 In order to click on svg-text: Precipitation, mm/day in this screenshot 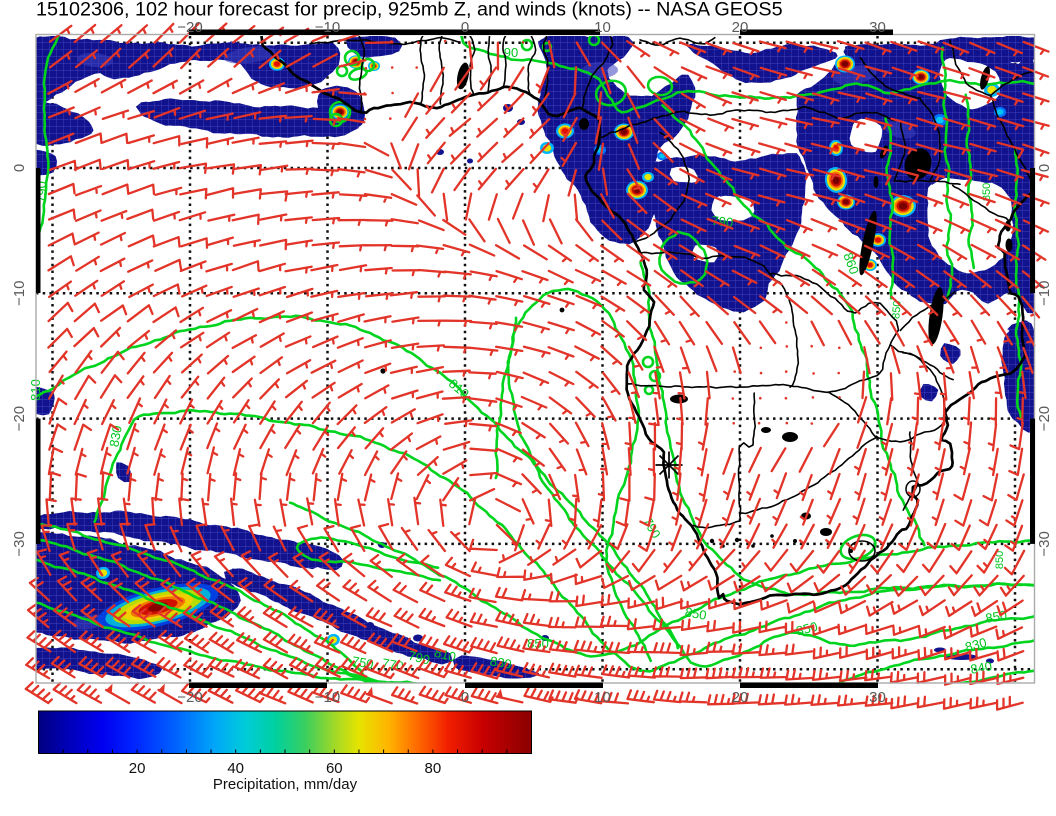, I will do `click(285, 784)`.